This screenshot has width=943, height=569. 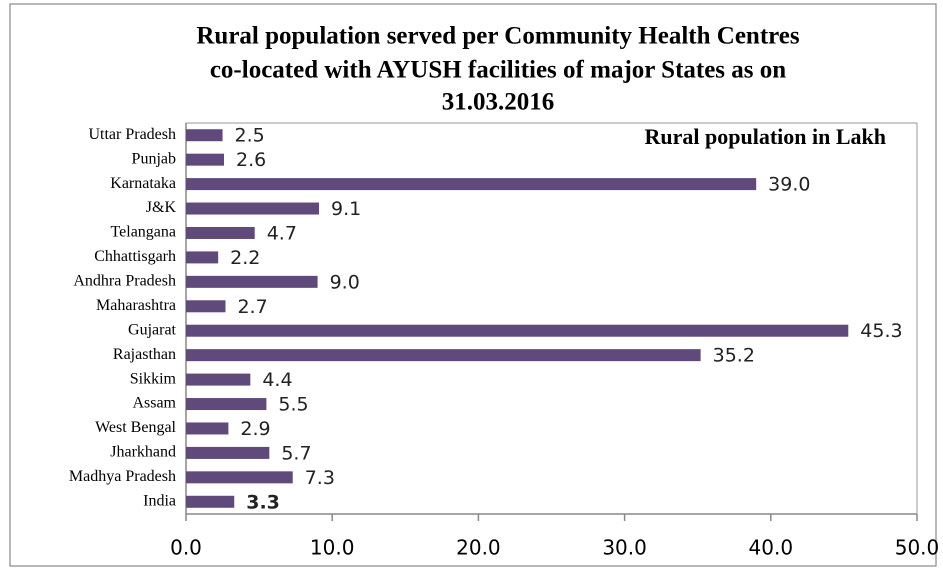 I want to click on value-label: 2.5, so click(x=250, y=136).